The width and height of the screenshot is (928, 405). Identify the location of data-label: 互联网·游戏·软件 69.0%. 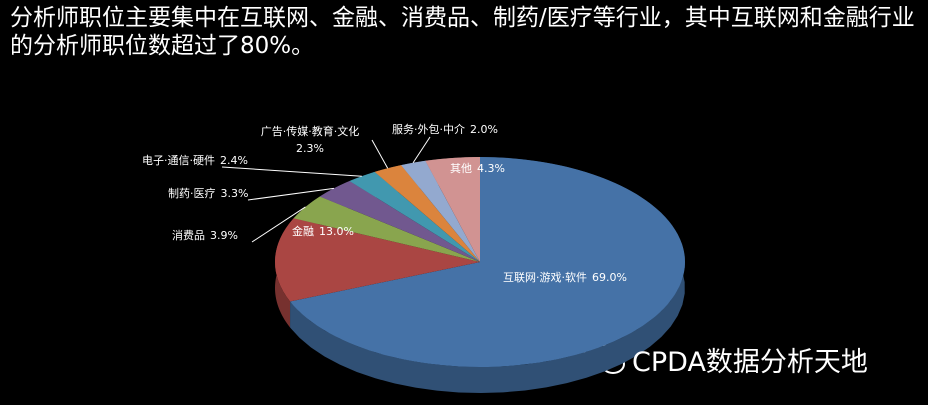
(565, 277).